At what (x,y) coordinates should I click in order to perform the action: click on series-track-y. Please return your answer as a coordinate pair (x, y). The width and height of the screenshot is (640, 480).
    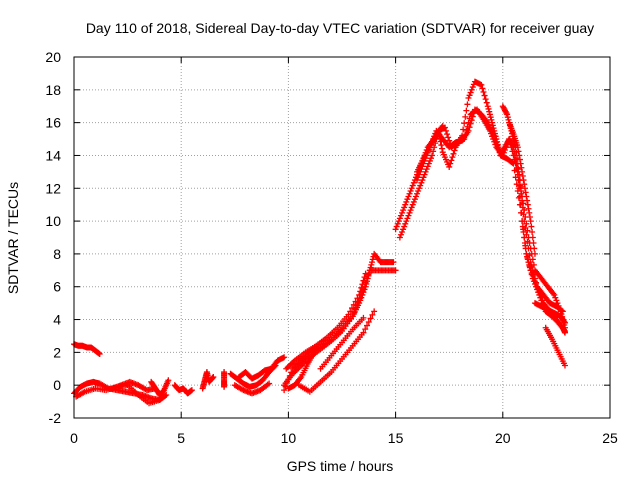
    Looking at the image, I should click on (555, 346).